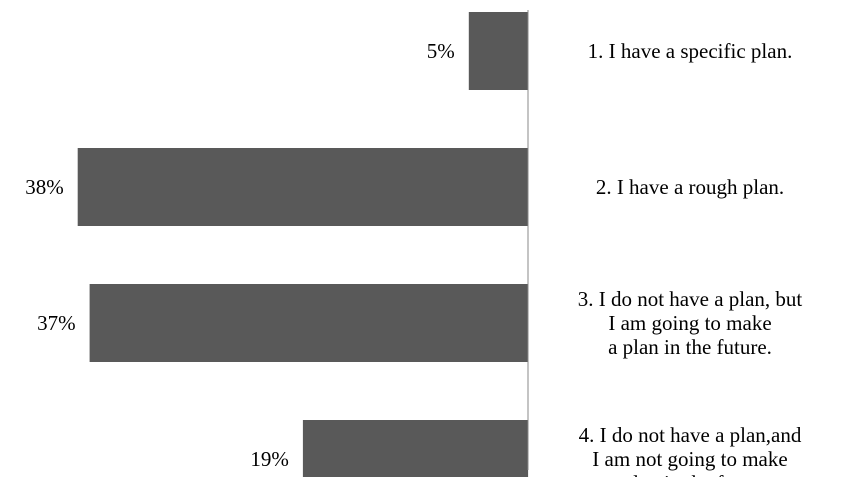 The image size is (847, 477). Describe the element at coordinates (44, 187) in the screenshot. I see `value-label-2: 38%` at that location.